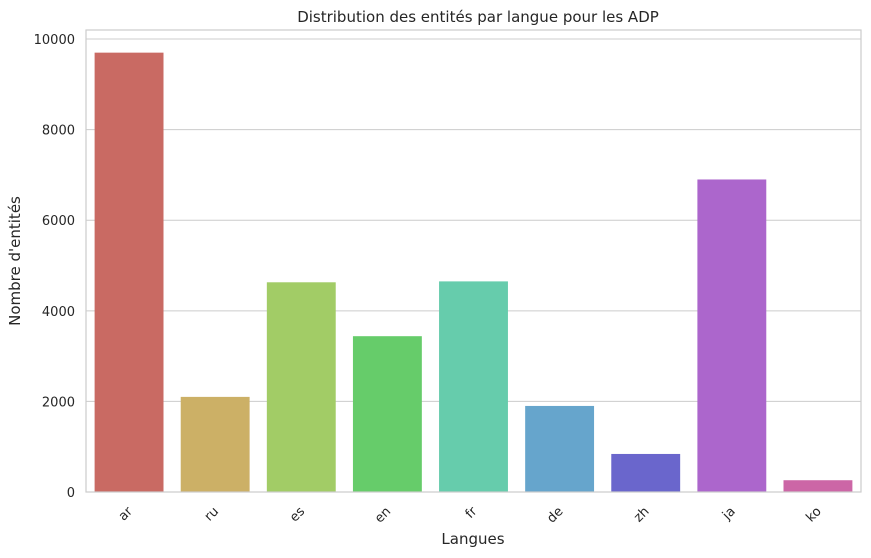  Describe the element at coordinates (732, 335) in the screenshot. I see `bar-ja` at that location.